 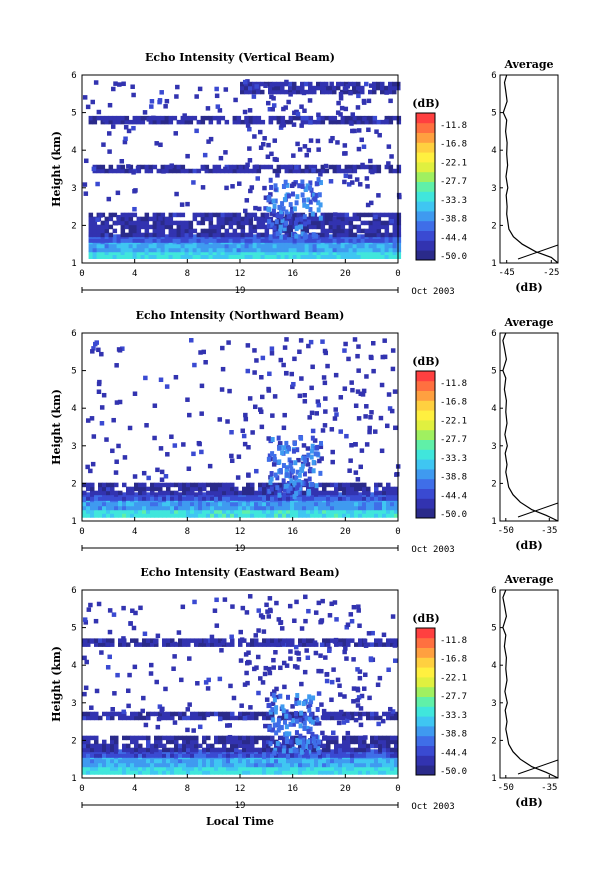 What do you see at coordinates (240, 57) in the screenshot?
I see `panel-title: Echo Intensity (Vertical Beam)` at bounding box center [240, 57].